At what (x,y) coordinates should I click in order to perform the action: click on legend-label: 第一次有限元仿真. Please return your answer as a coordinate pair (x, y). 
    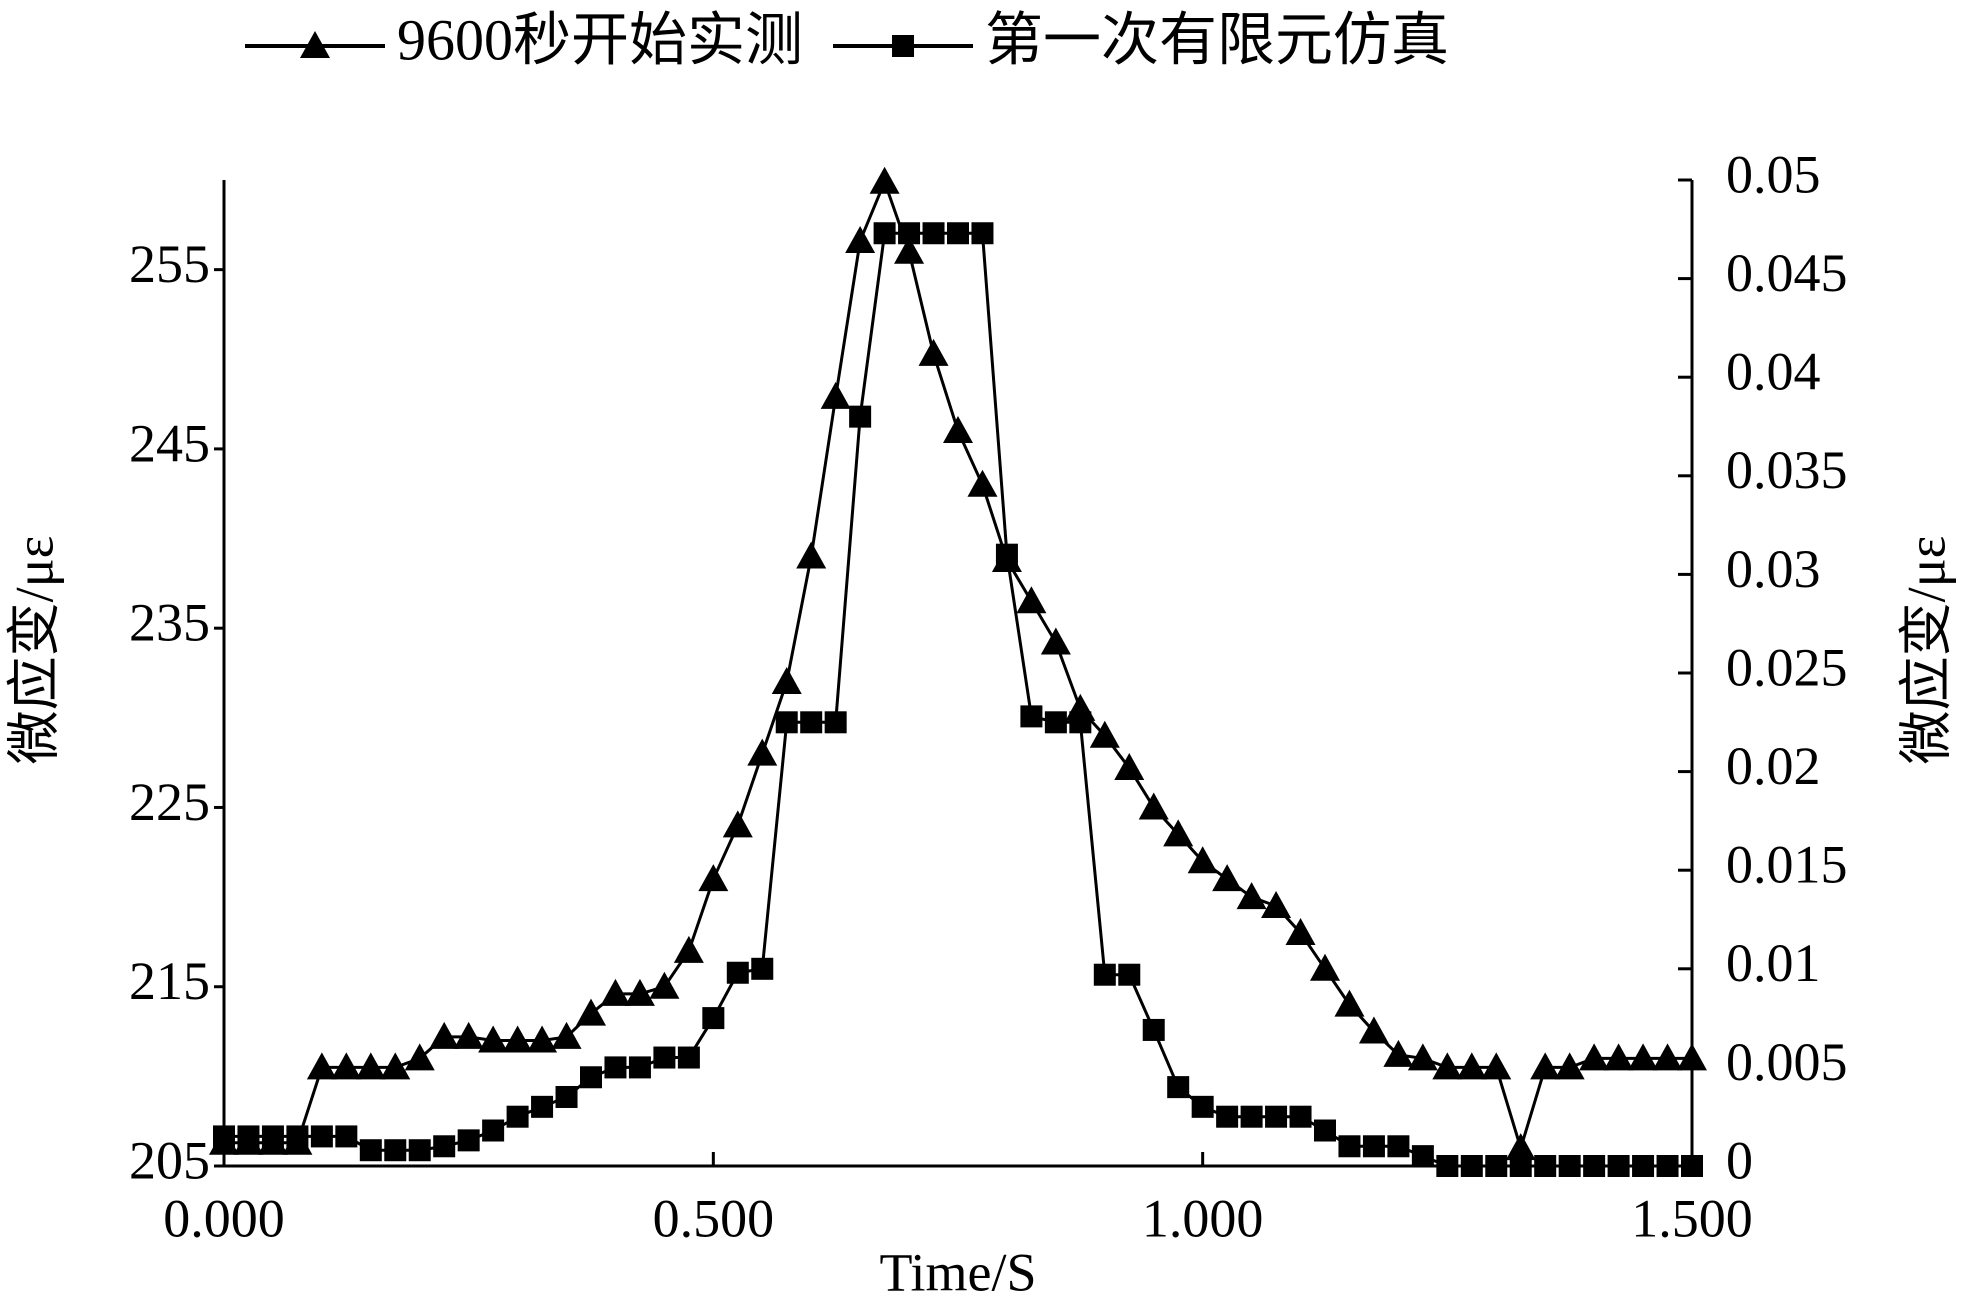
    Looking at the image, I should click on (1217, 39).